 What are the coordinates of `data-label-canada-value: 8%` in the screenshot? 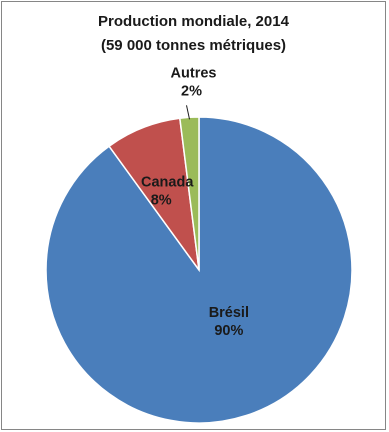 It's located at (161, 201).